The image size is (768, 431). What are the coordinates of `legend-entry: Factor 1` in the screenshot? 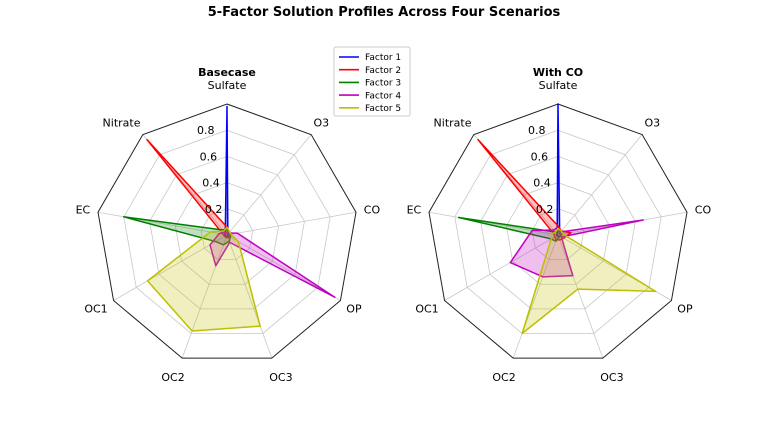 It's located at (370, 58).